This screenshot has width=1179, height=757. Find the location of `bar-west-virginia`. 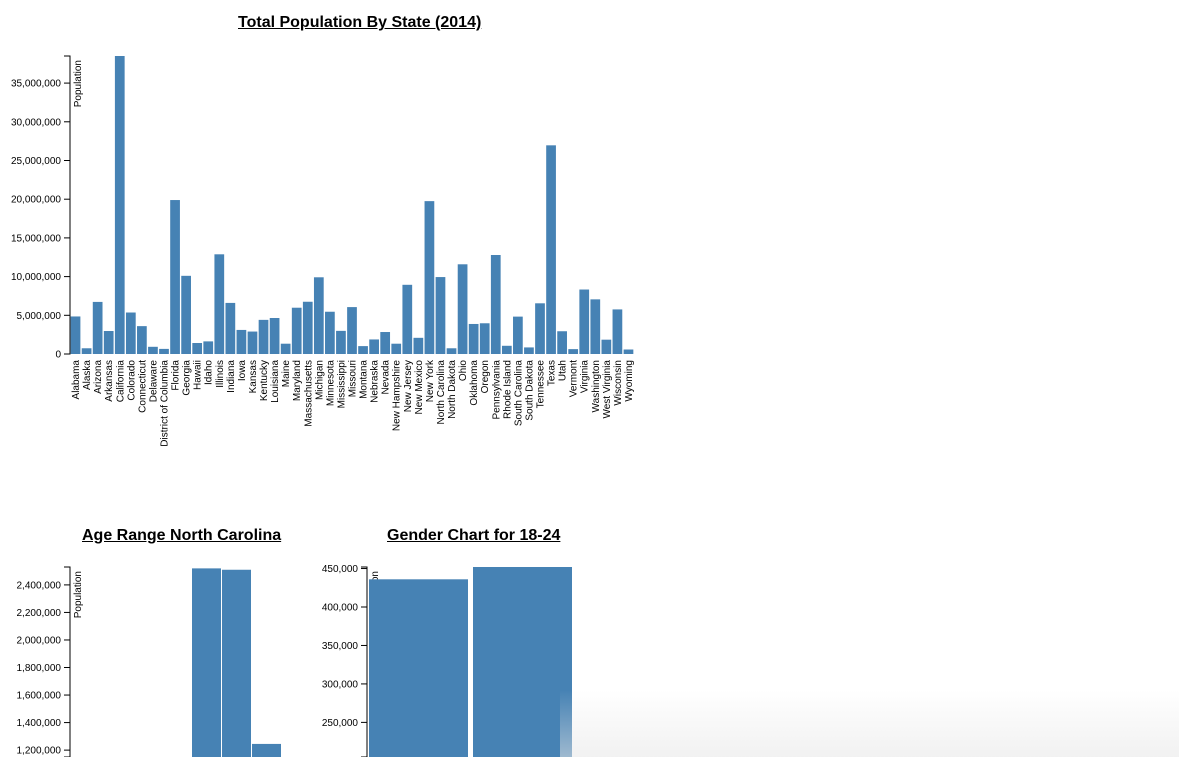

bar-west-virginia is located at coordinates (606, 346).